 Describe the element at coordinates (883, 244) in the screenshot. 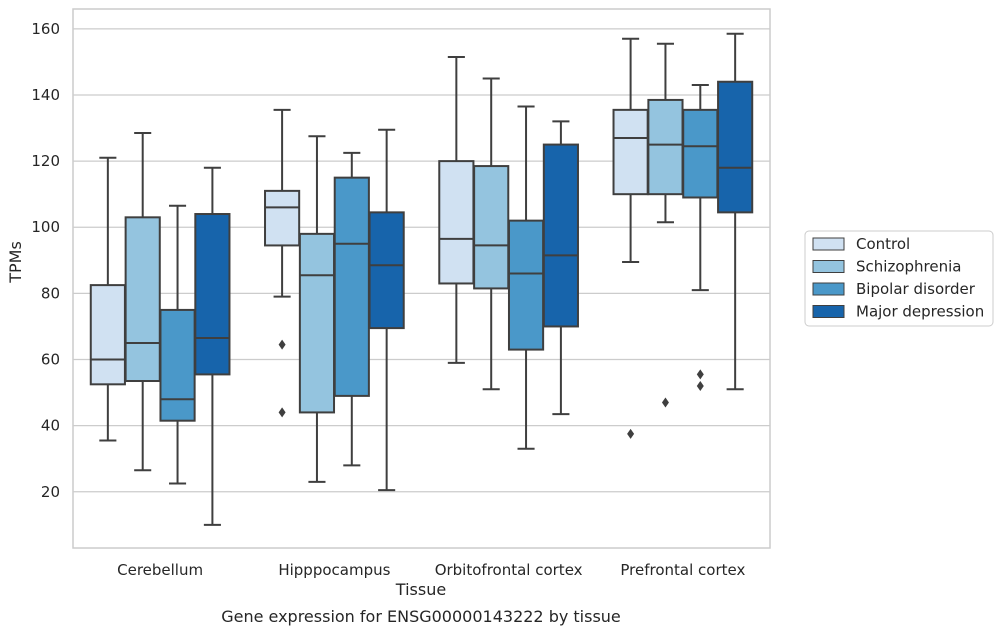

I see `legend-label: Control` at that location.